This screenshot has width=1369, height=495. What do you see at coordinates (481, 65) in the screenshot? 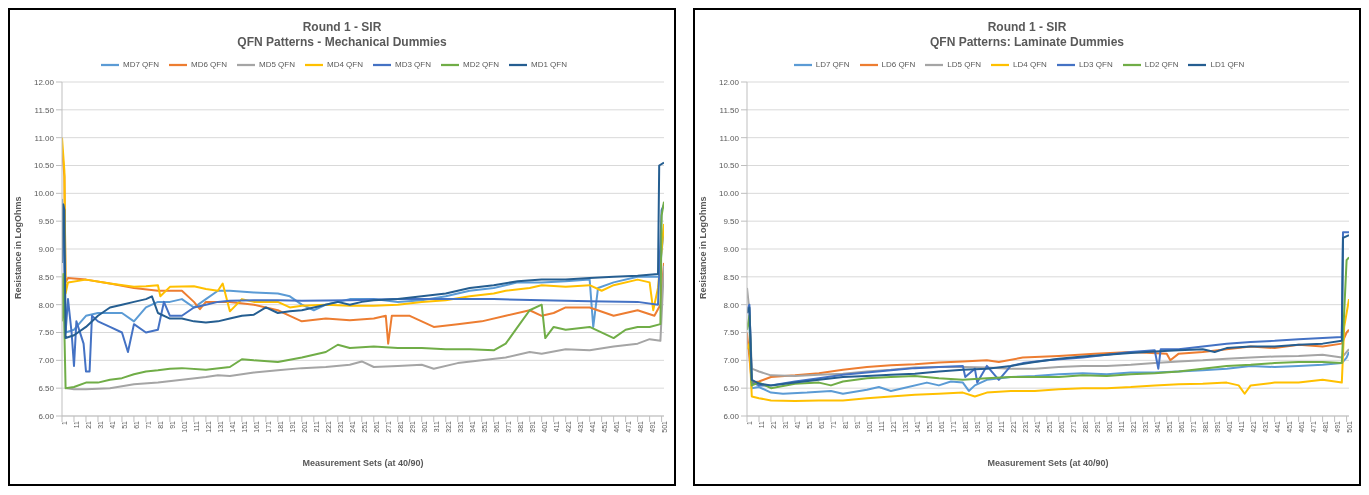
I see `legend-label: MD2 QFN` at bounding box center [481, 65].